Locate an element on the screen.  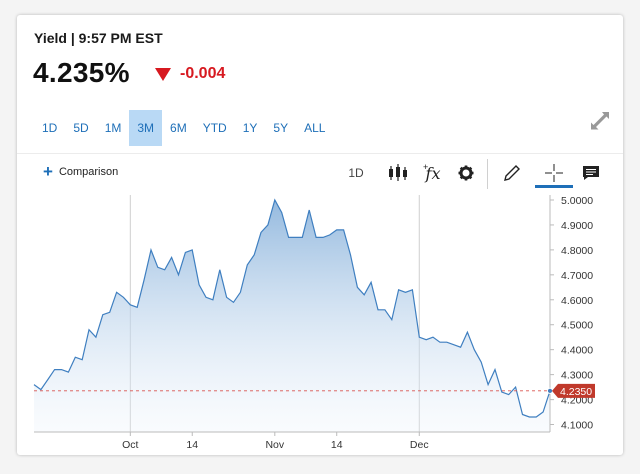
divider is located at coordinates (320, 153).